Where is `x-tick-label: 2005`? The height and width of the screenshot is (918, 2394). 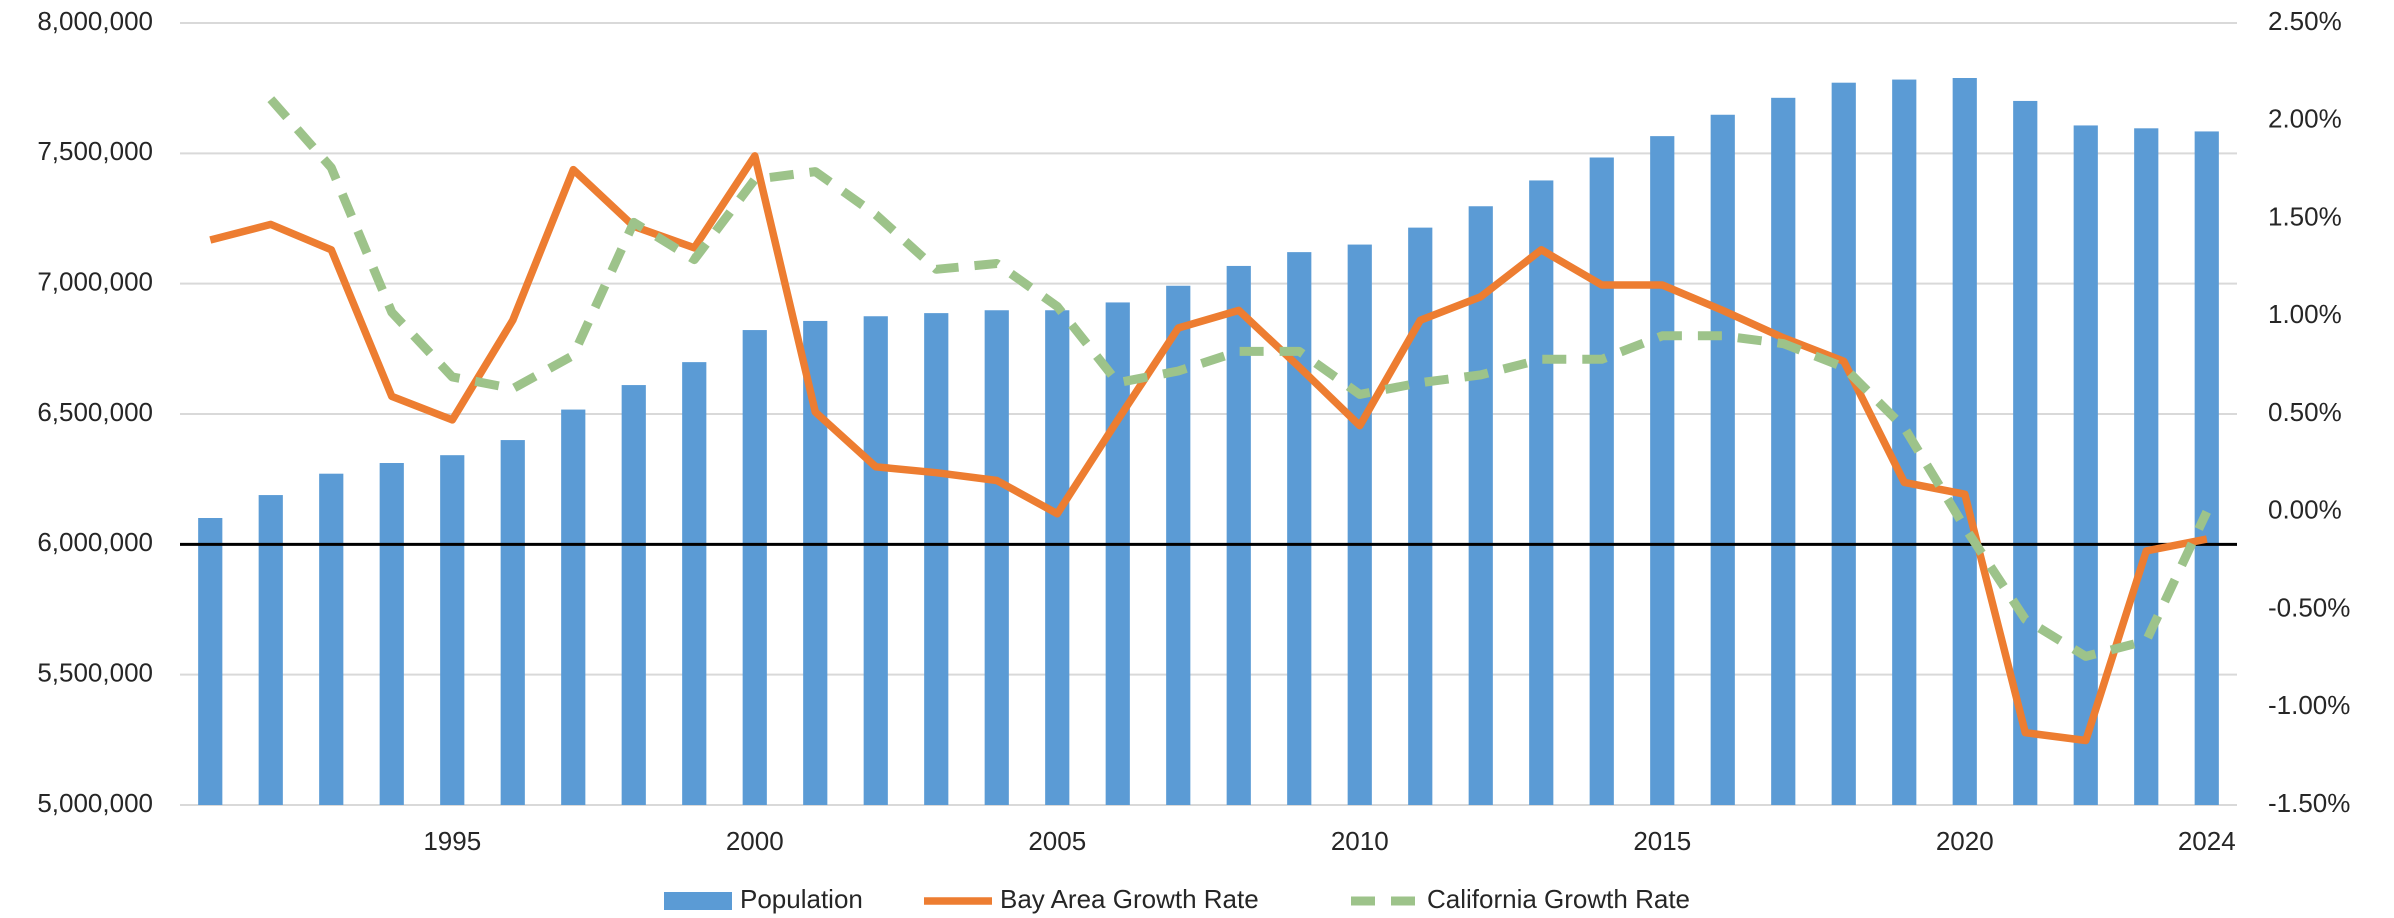 x-tick-label: 2005 is located at coordinates (1057, 841).